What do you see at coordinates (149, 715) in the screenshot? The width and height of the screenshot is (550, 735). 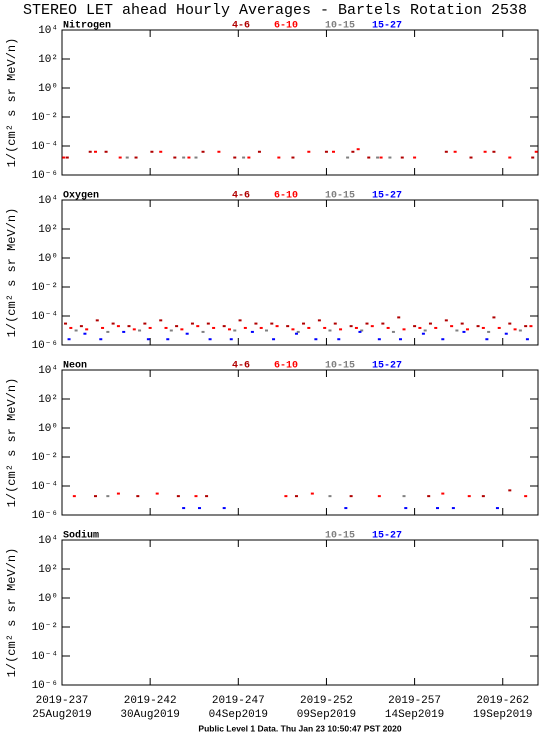 I see `x-tick-date: 30Aug2019` at bounding box center [149, 715].